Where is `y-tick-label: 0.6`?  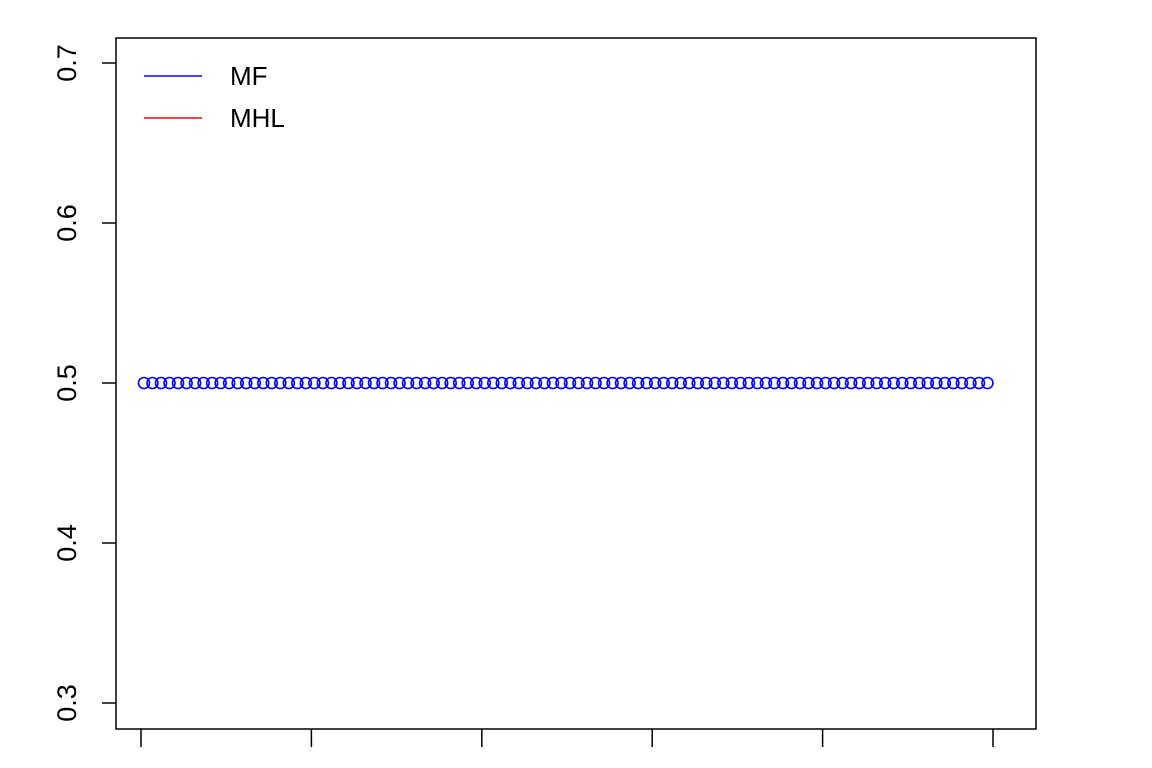
y-tick-label: 0.6 is located at coordinates (67, 223).